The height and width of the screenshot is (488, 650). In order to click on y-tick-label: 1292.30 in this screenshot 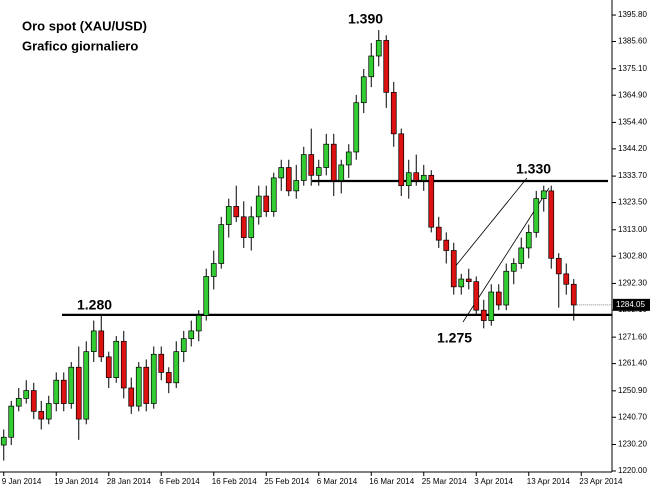, I will do `click(632, 283)`.